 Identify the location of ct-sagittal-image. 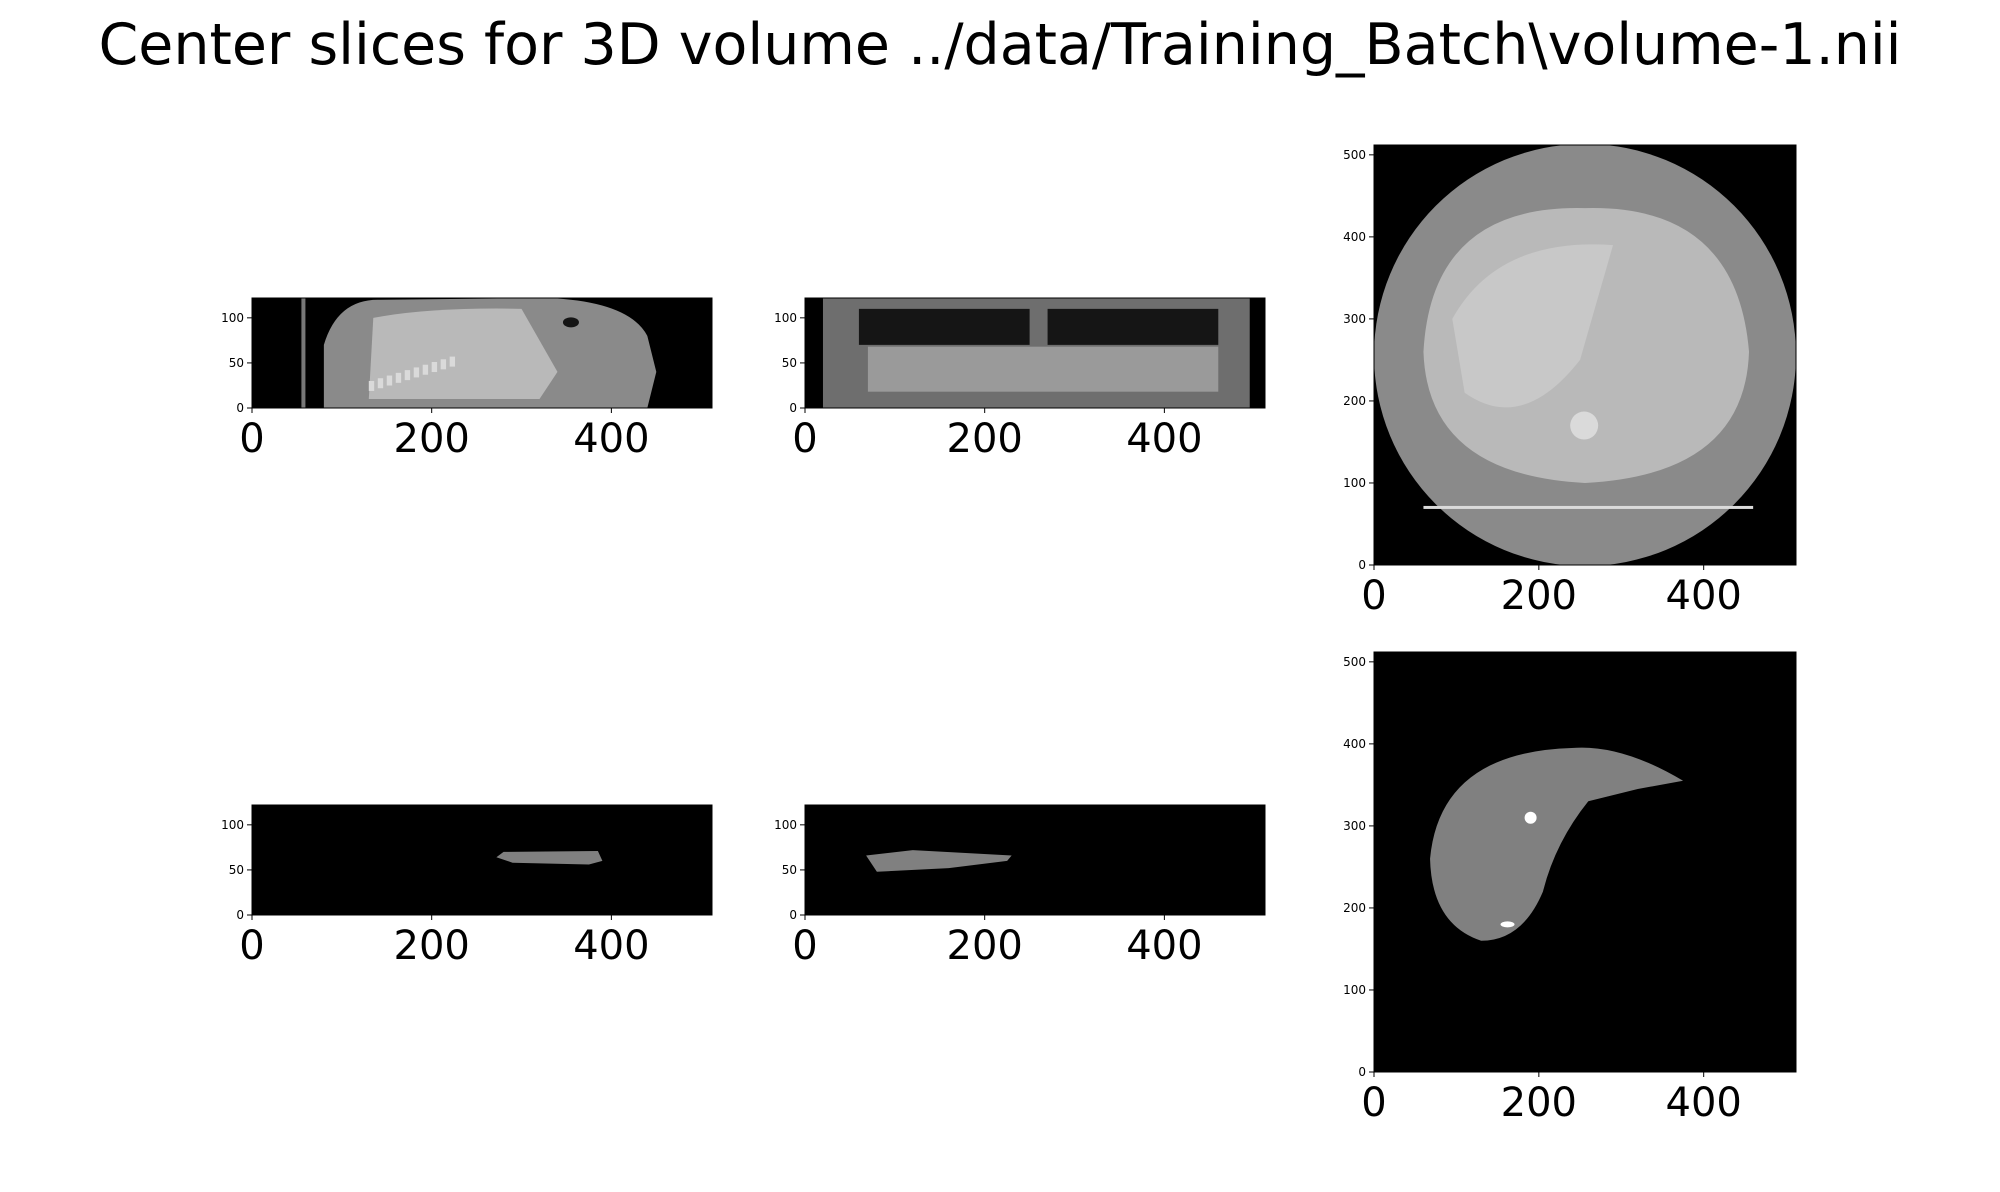
(482, 353).